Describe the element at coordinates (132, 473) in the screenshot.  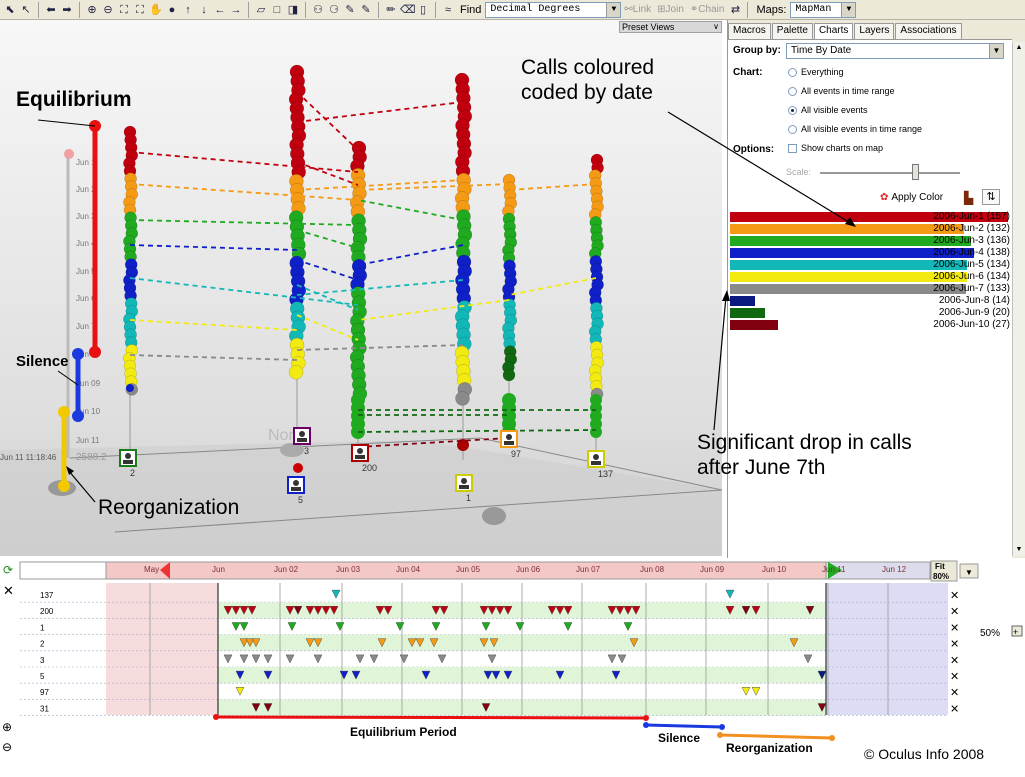
I see `node-label: 2` at that location.